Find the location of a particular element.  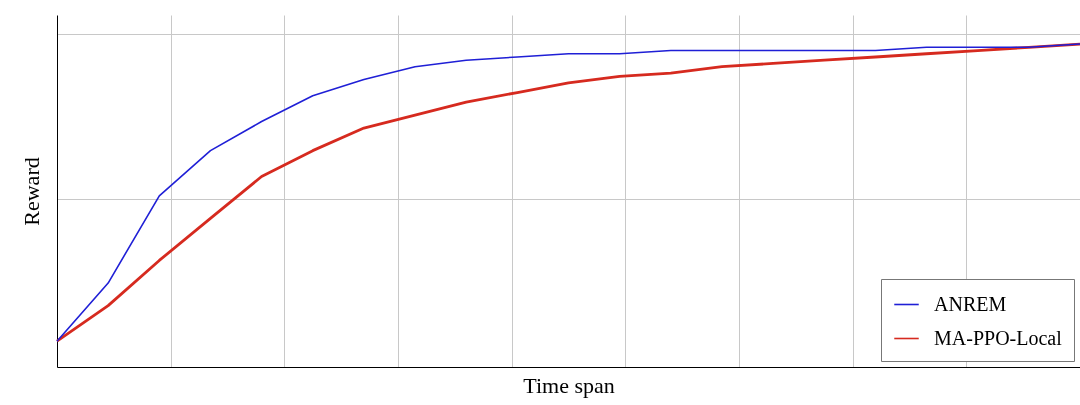

legend-label: ANREM is located at coordinates (970, 303).